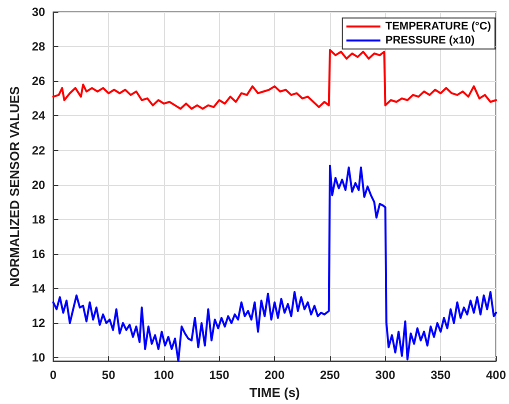 This screenshot has width=509, height=404. What do you see at coordinates (109, 375) in the screenshot?
I see `x-tick-label: 50` at bounding box center [109, 375].